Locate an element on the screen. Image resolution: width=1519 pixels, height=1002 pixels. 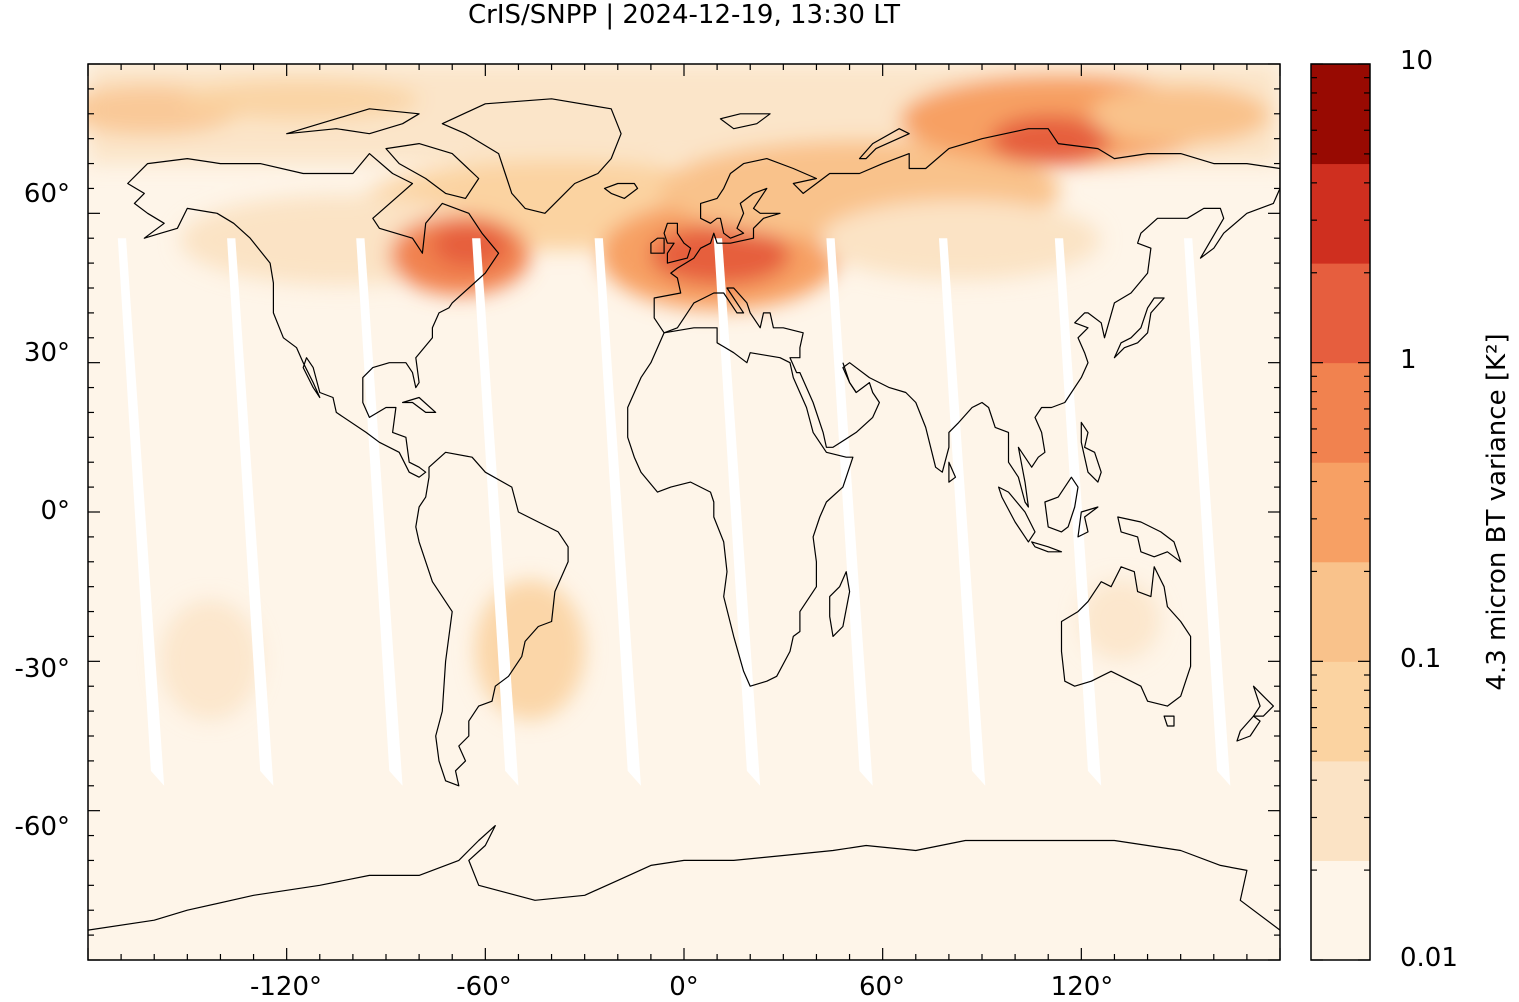
lon-label-120: 120° is located at coordinates (1082, 987).